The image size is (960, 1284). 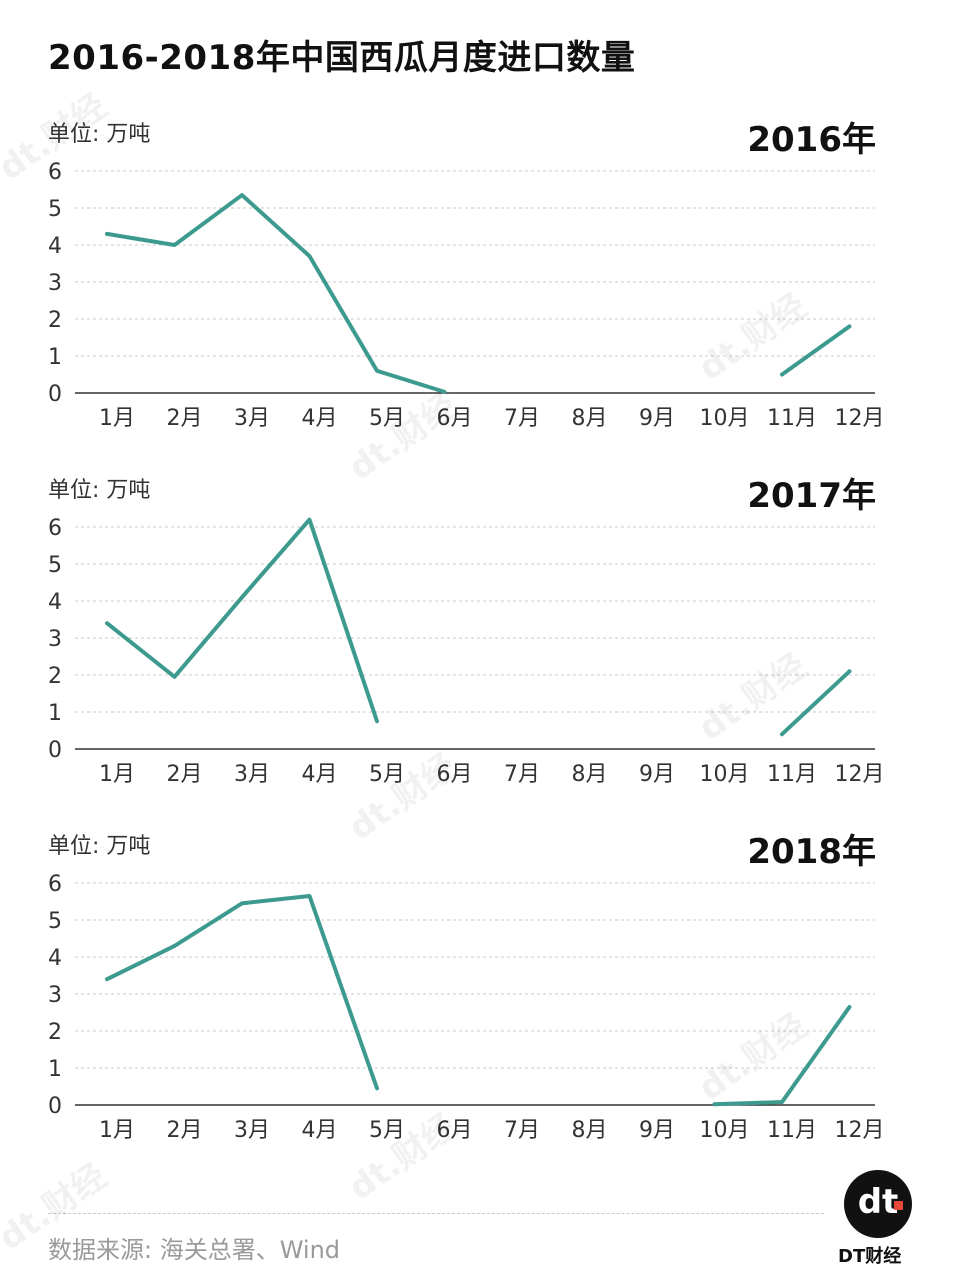 I want to click on footer-divider, so click(x=436, y=1213).